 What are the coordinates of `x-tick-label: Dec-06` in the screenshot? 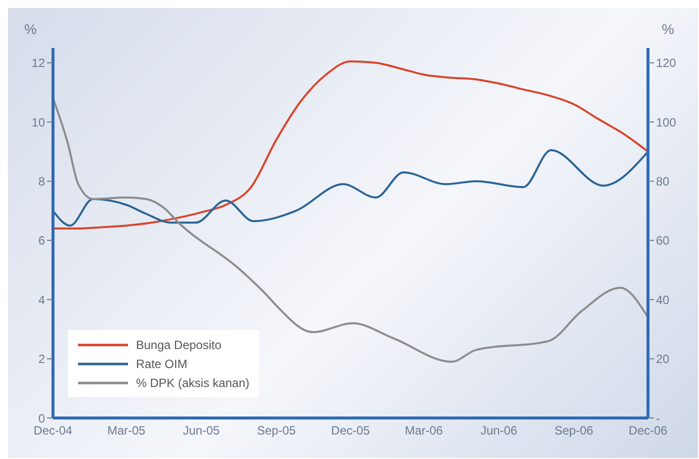 It's located at (648, 431).